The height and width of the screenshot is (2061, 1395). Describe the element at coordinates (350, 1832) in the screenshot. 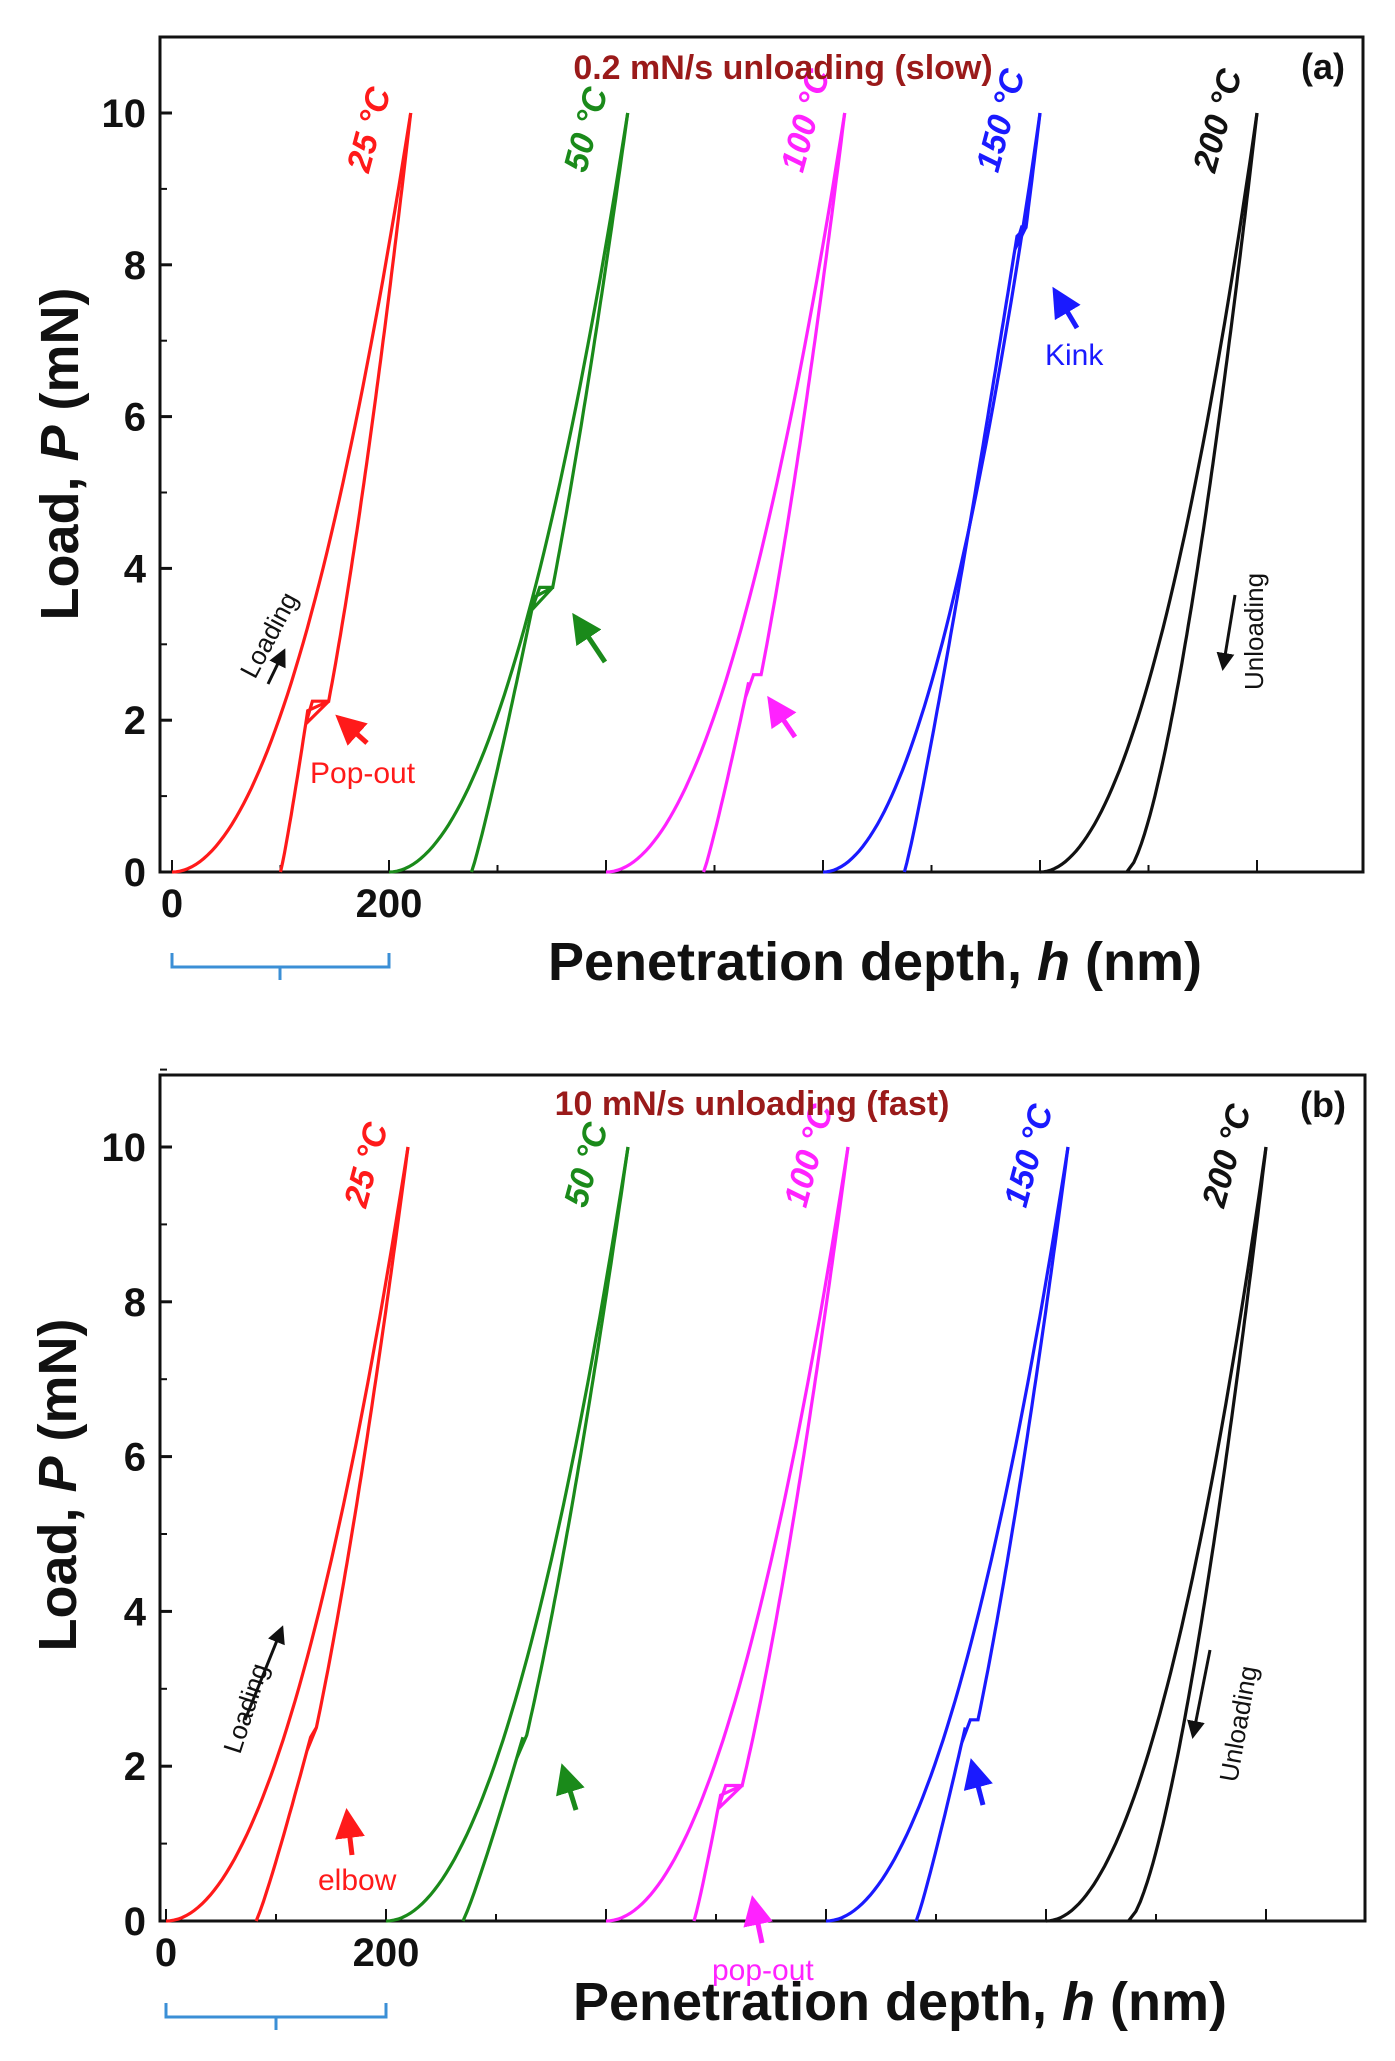

I see `elbow-arrow-b` at that location.